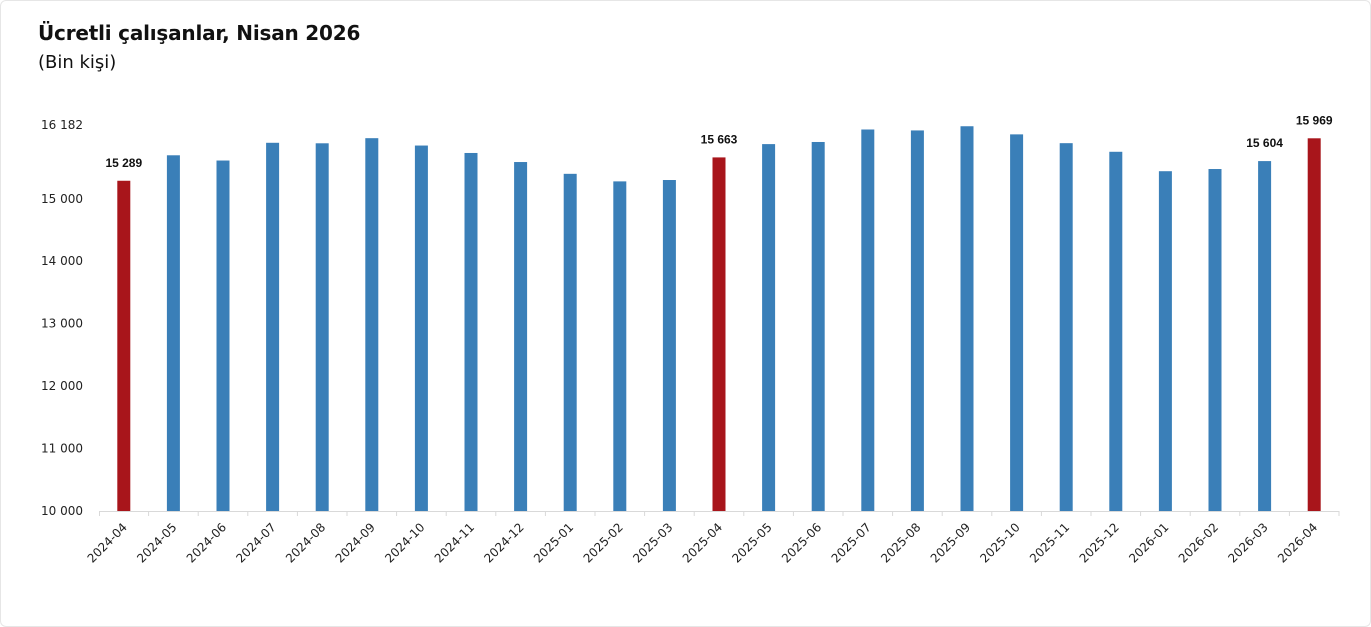 This screenshot has height=627, width=1371. What do you see at coordinates (999, 542) in the screenshot?
I see `x-tick-label: 2025-10` at bounding box center [999, 542].